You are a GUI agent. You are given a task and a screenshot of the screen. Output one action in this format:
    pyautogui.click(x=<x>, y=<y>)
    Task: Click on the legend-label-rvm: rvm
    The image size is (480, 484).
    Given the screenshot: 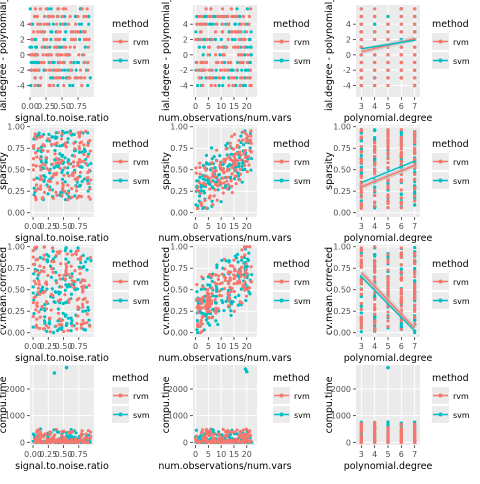 What is the action you would take?
    pyautogui.click(x=302, y=396)
    